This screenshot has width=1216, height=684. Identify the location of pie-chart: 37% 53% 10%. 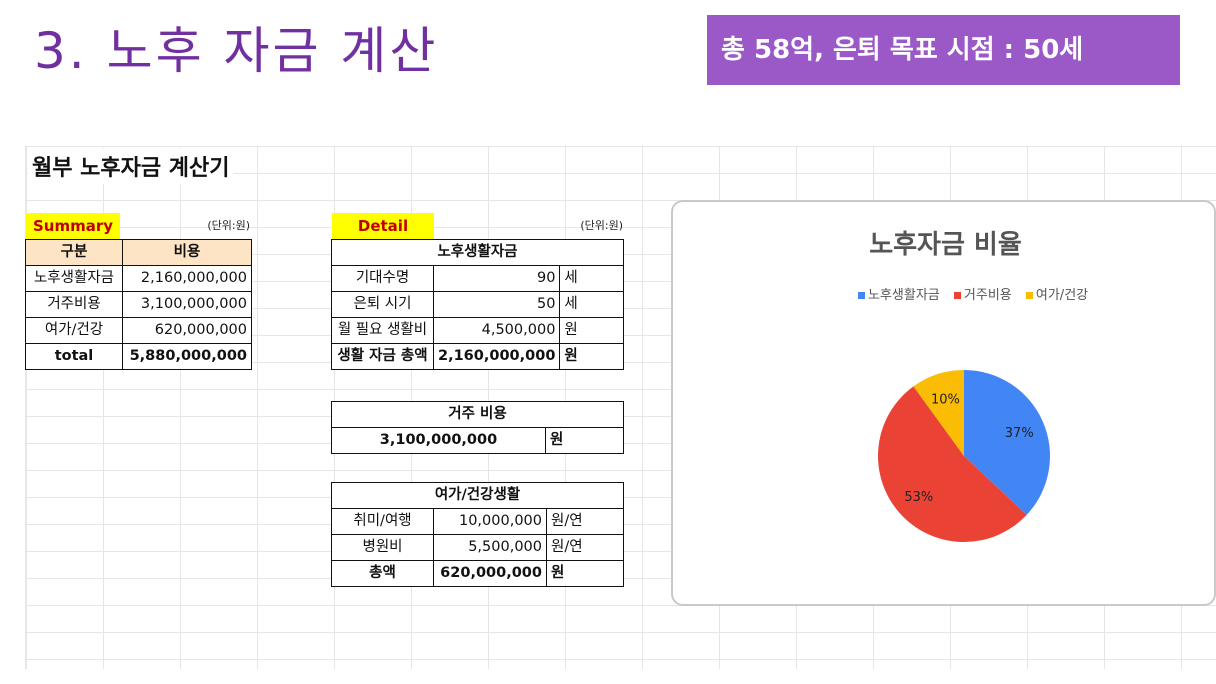
(964, 456).